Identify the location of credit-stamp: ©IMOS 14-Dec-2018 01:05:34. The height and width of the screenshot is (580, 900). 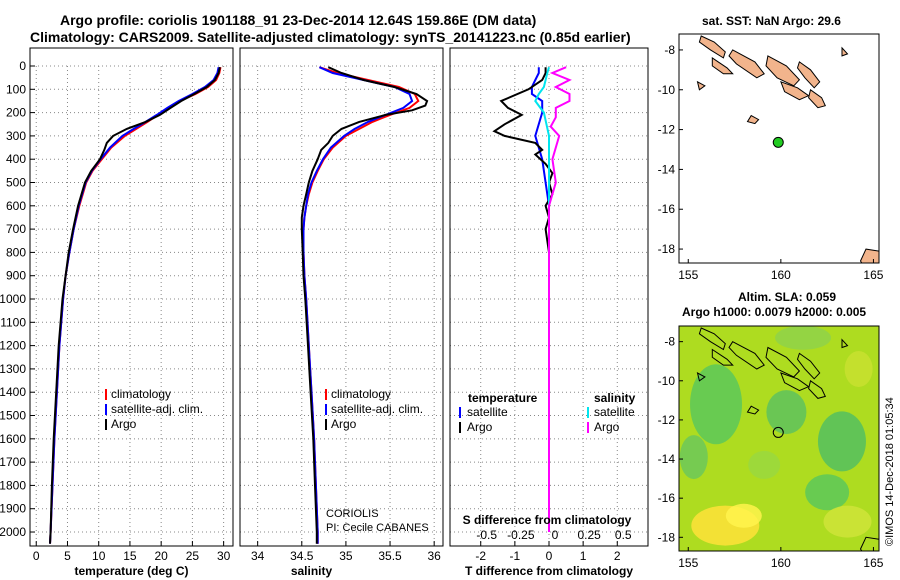
(890, 471).